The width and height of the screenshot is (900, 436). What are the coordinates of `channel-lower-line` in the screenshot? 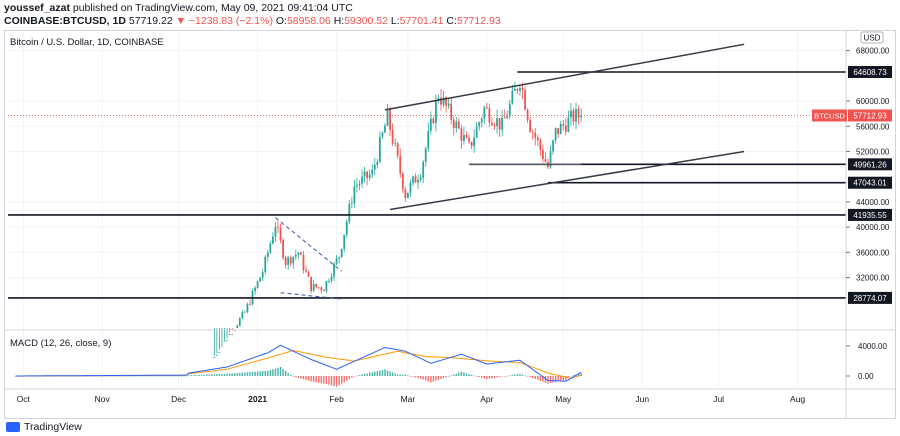 It's located at (567, 180).